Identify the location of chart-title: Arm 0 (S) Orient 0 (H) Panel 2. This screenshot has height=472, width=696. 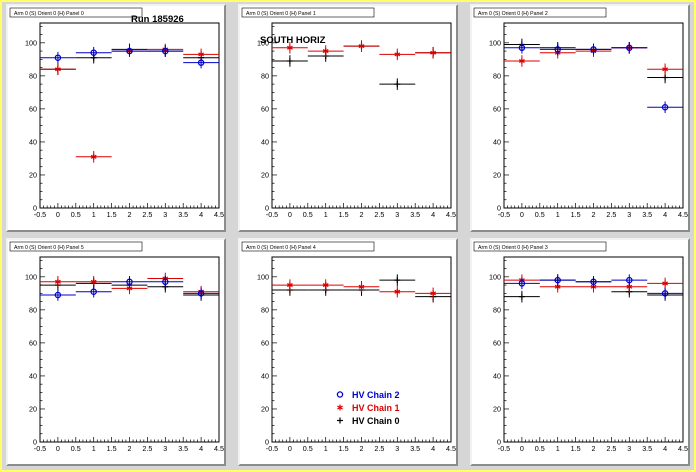
(513, 14).